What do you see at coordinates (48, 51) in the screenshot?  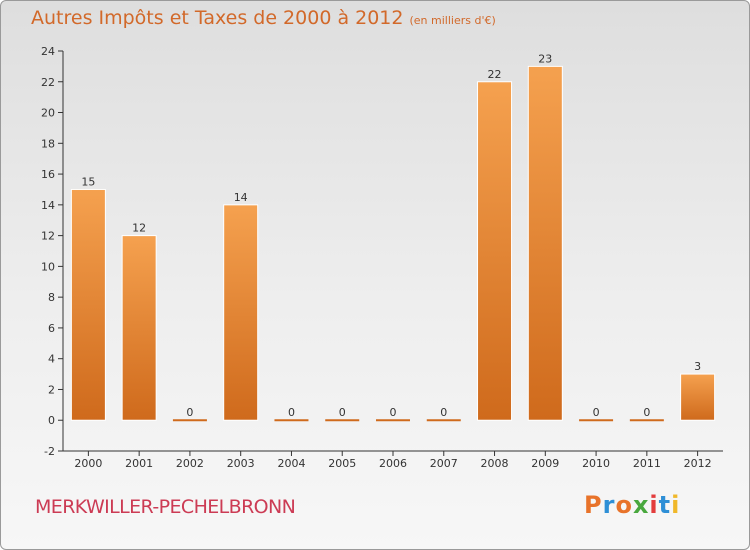 I see `y-tick-label: 24` at bounding box center [48, 51].